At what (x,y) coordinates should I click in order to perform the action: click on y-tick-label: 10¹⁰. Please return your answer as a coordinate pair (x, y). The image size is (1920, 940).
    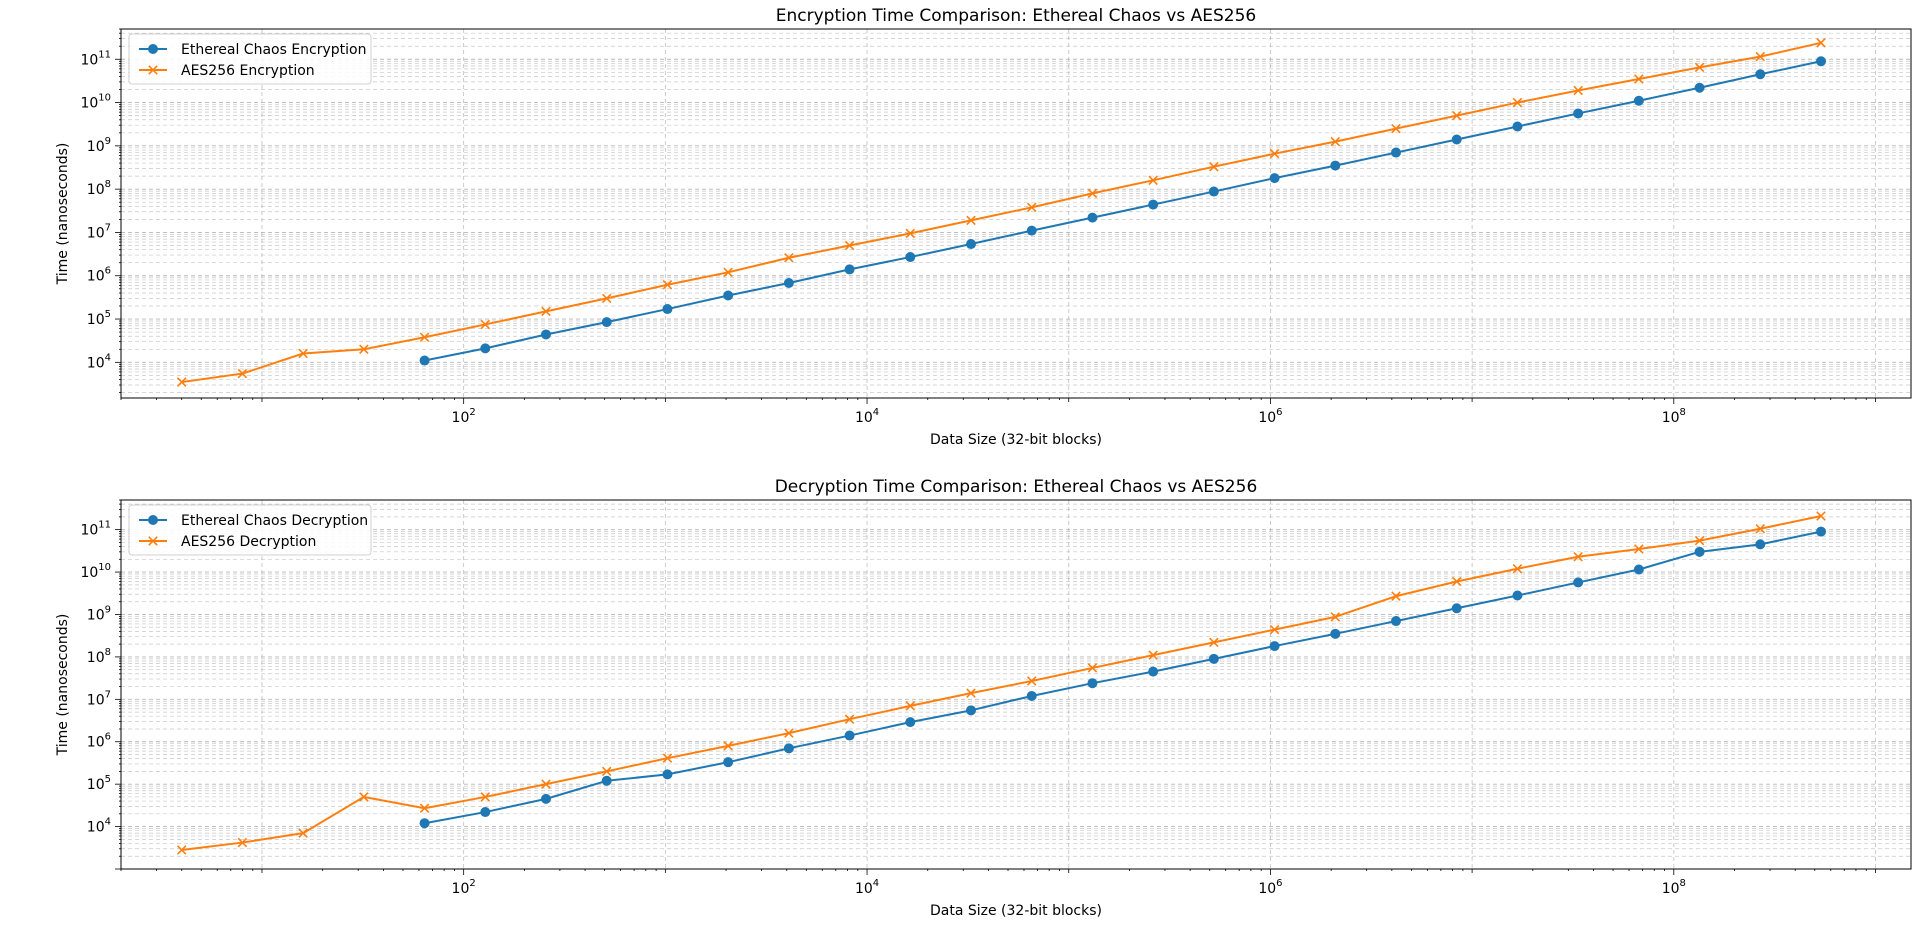
    Looking at the image, I should click on (95, 102).